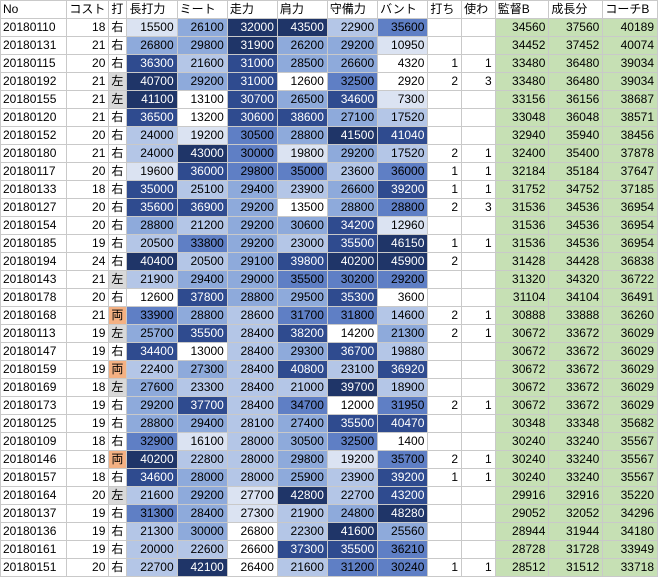  What do you see at coordinates (302, 495) in the screenshot?
I see `cell-arm: 42800` at bounding box center [302, 495].